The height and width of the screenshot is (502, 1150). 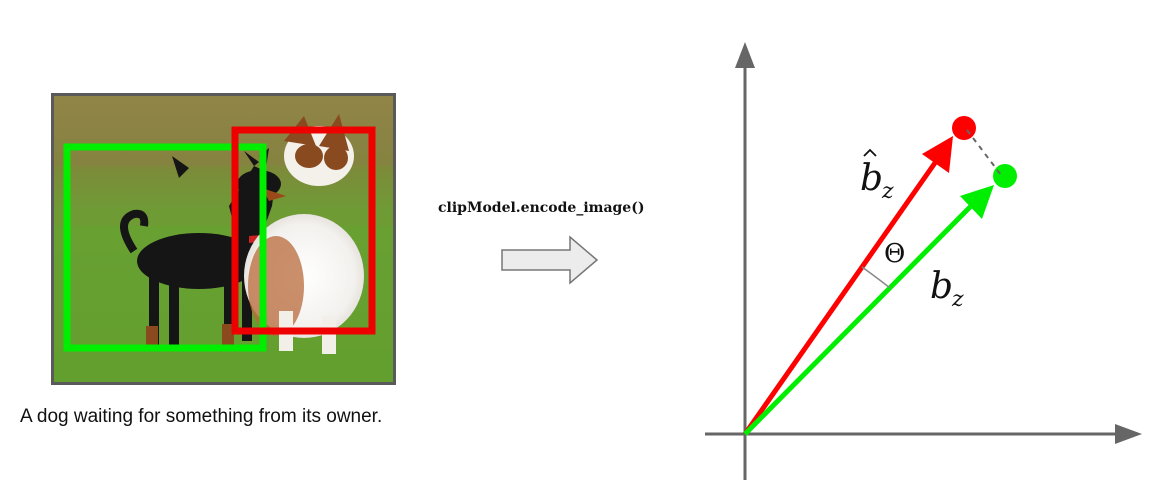 I want to click on b-hat-arrowhead, so click(x=937, y=154).